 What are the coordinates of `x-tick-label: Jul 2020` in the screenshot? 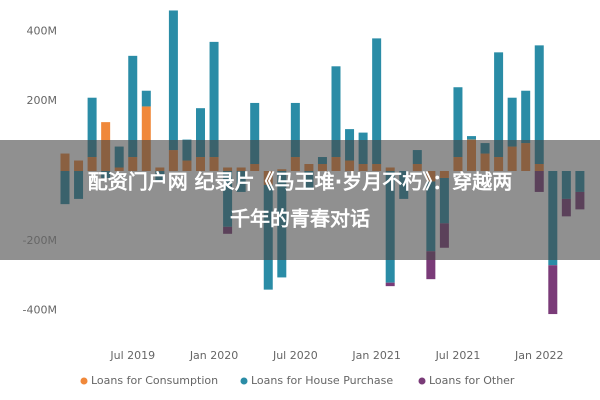 It's located at (295, 355).